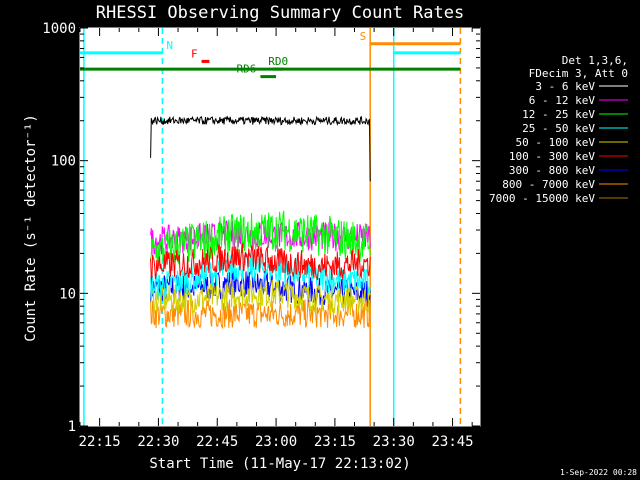  I want to click on legend-header-1: FDecim 3, Att 0, so click(578, 73).